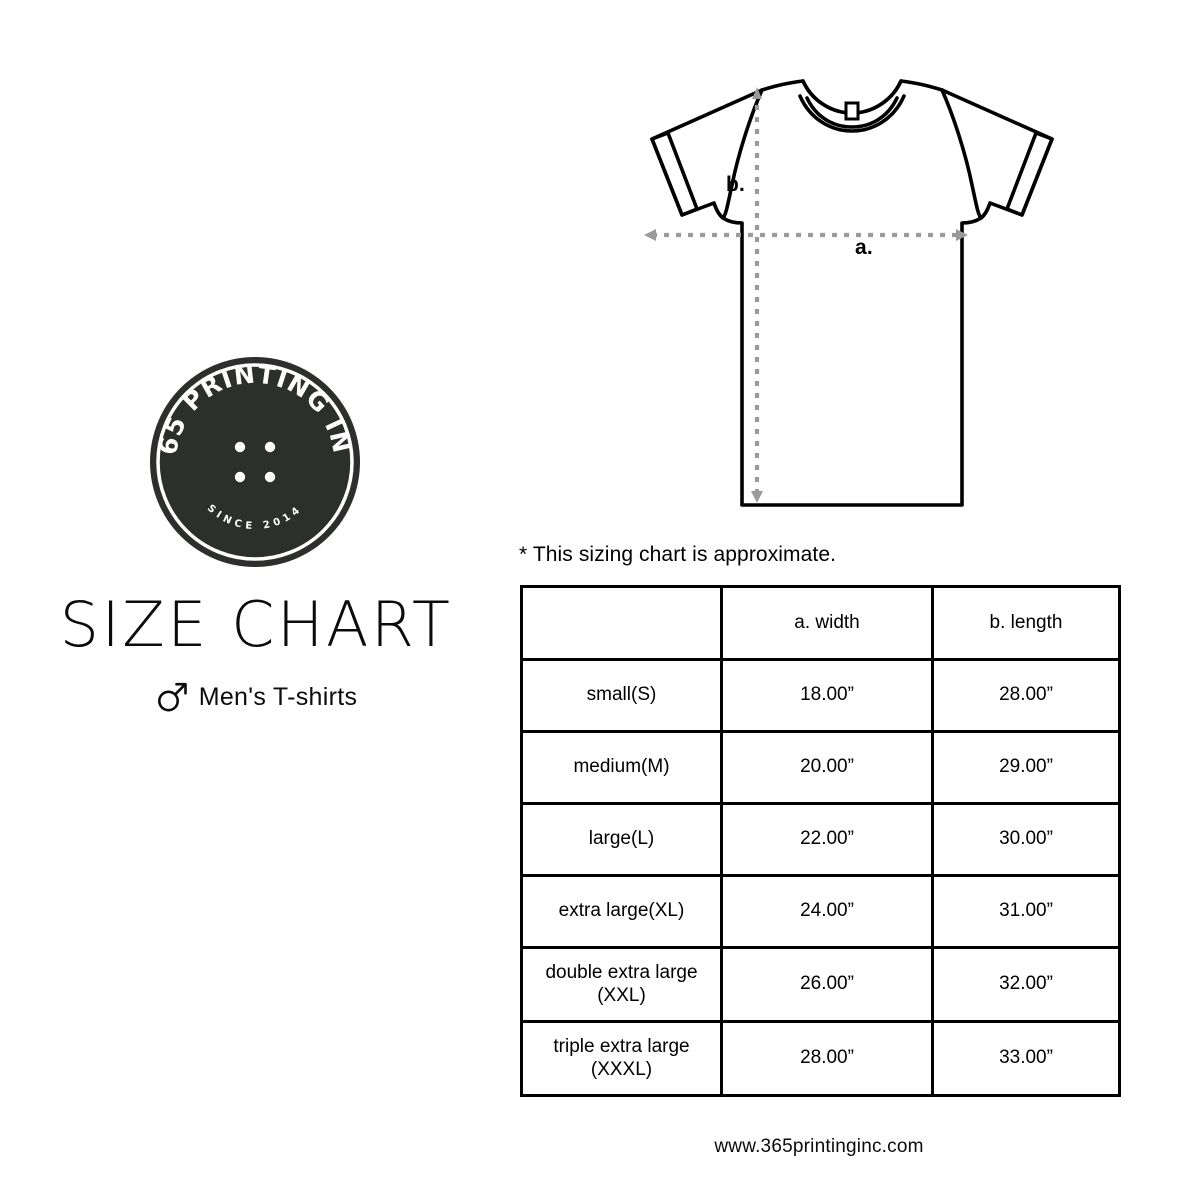  What do you see at coordinates (827, 911) in the screenshot?
I see `cell-width: 24.00”` at bounding box center [827, 911].